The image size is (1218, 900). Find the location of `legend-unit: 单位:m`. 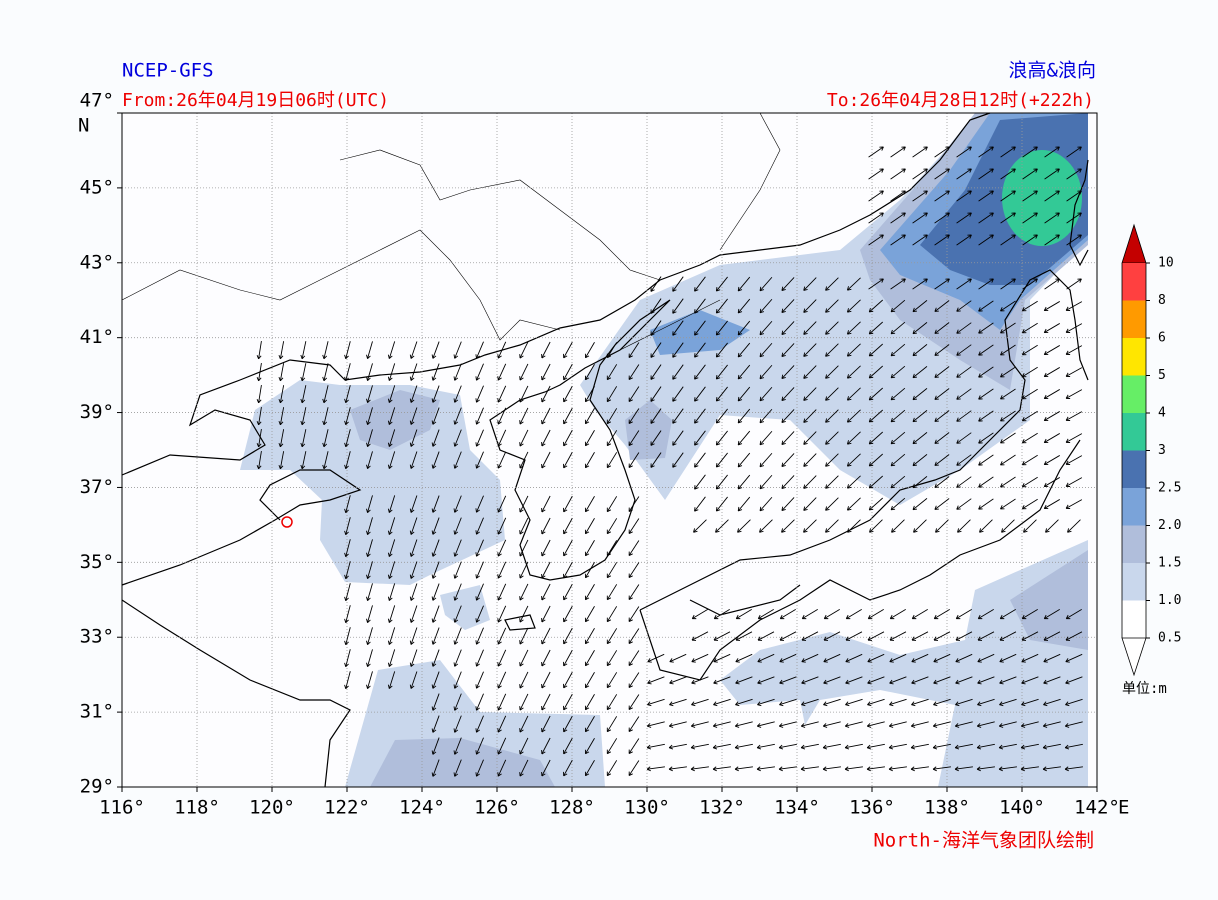

legend-unit: 单位:m is located at coordinates (1144, 689).